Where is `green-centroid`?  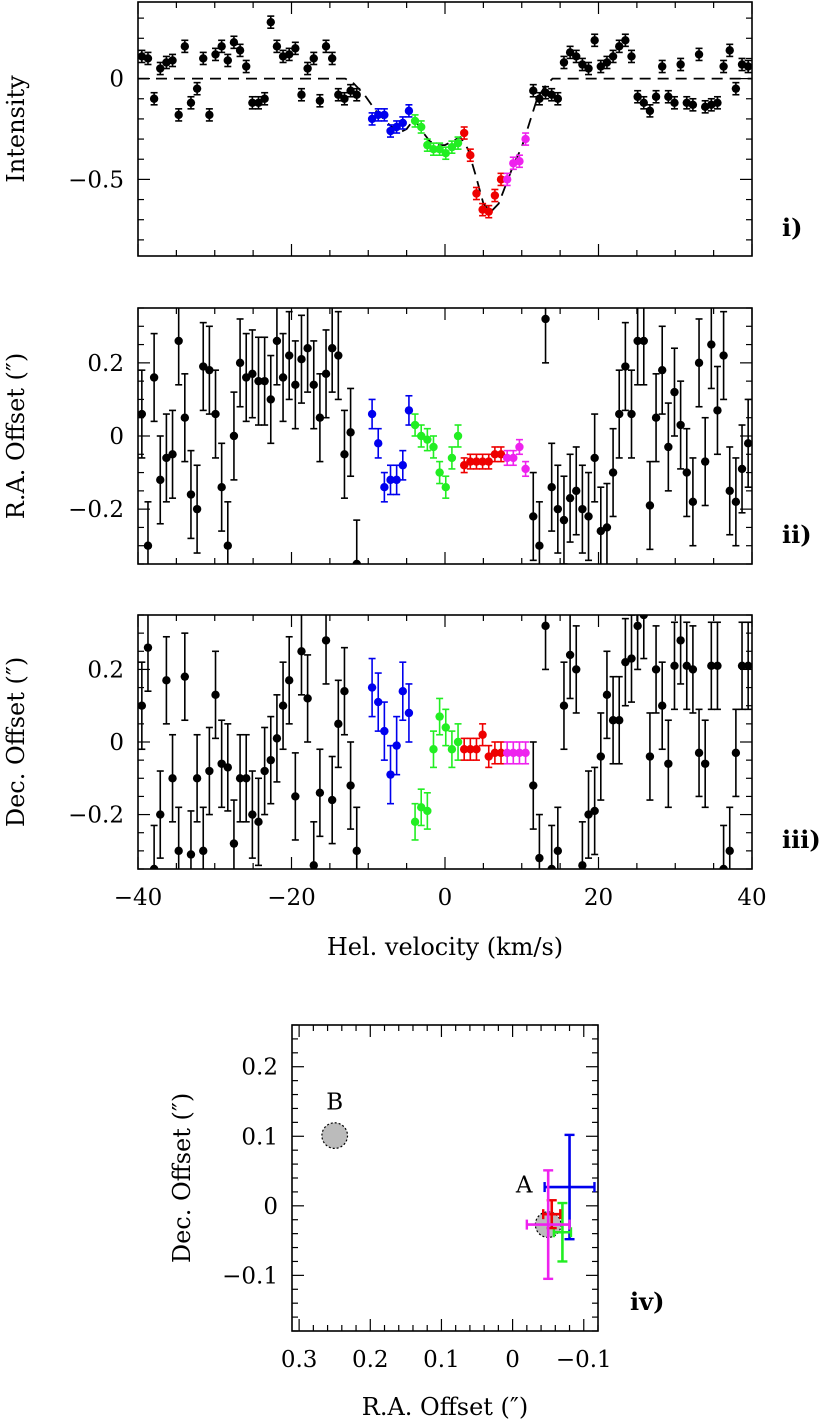 green-centroid is located at coordinates (562, 1232).